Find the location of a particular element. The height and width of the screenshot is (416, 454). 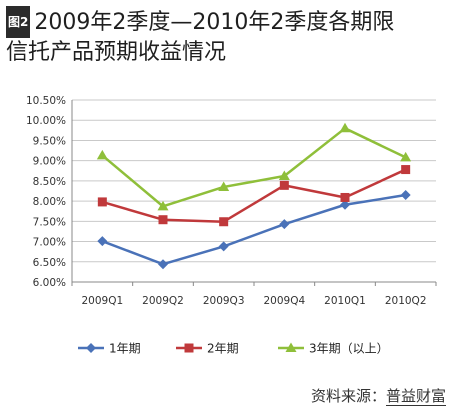

y-tick-label: 9.50% is located at coordinates (49, 141).